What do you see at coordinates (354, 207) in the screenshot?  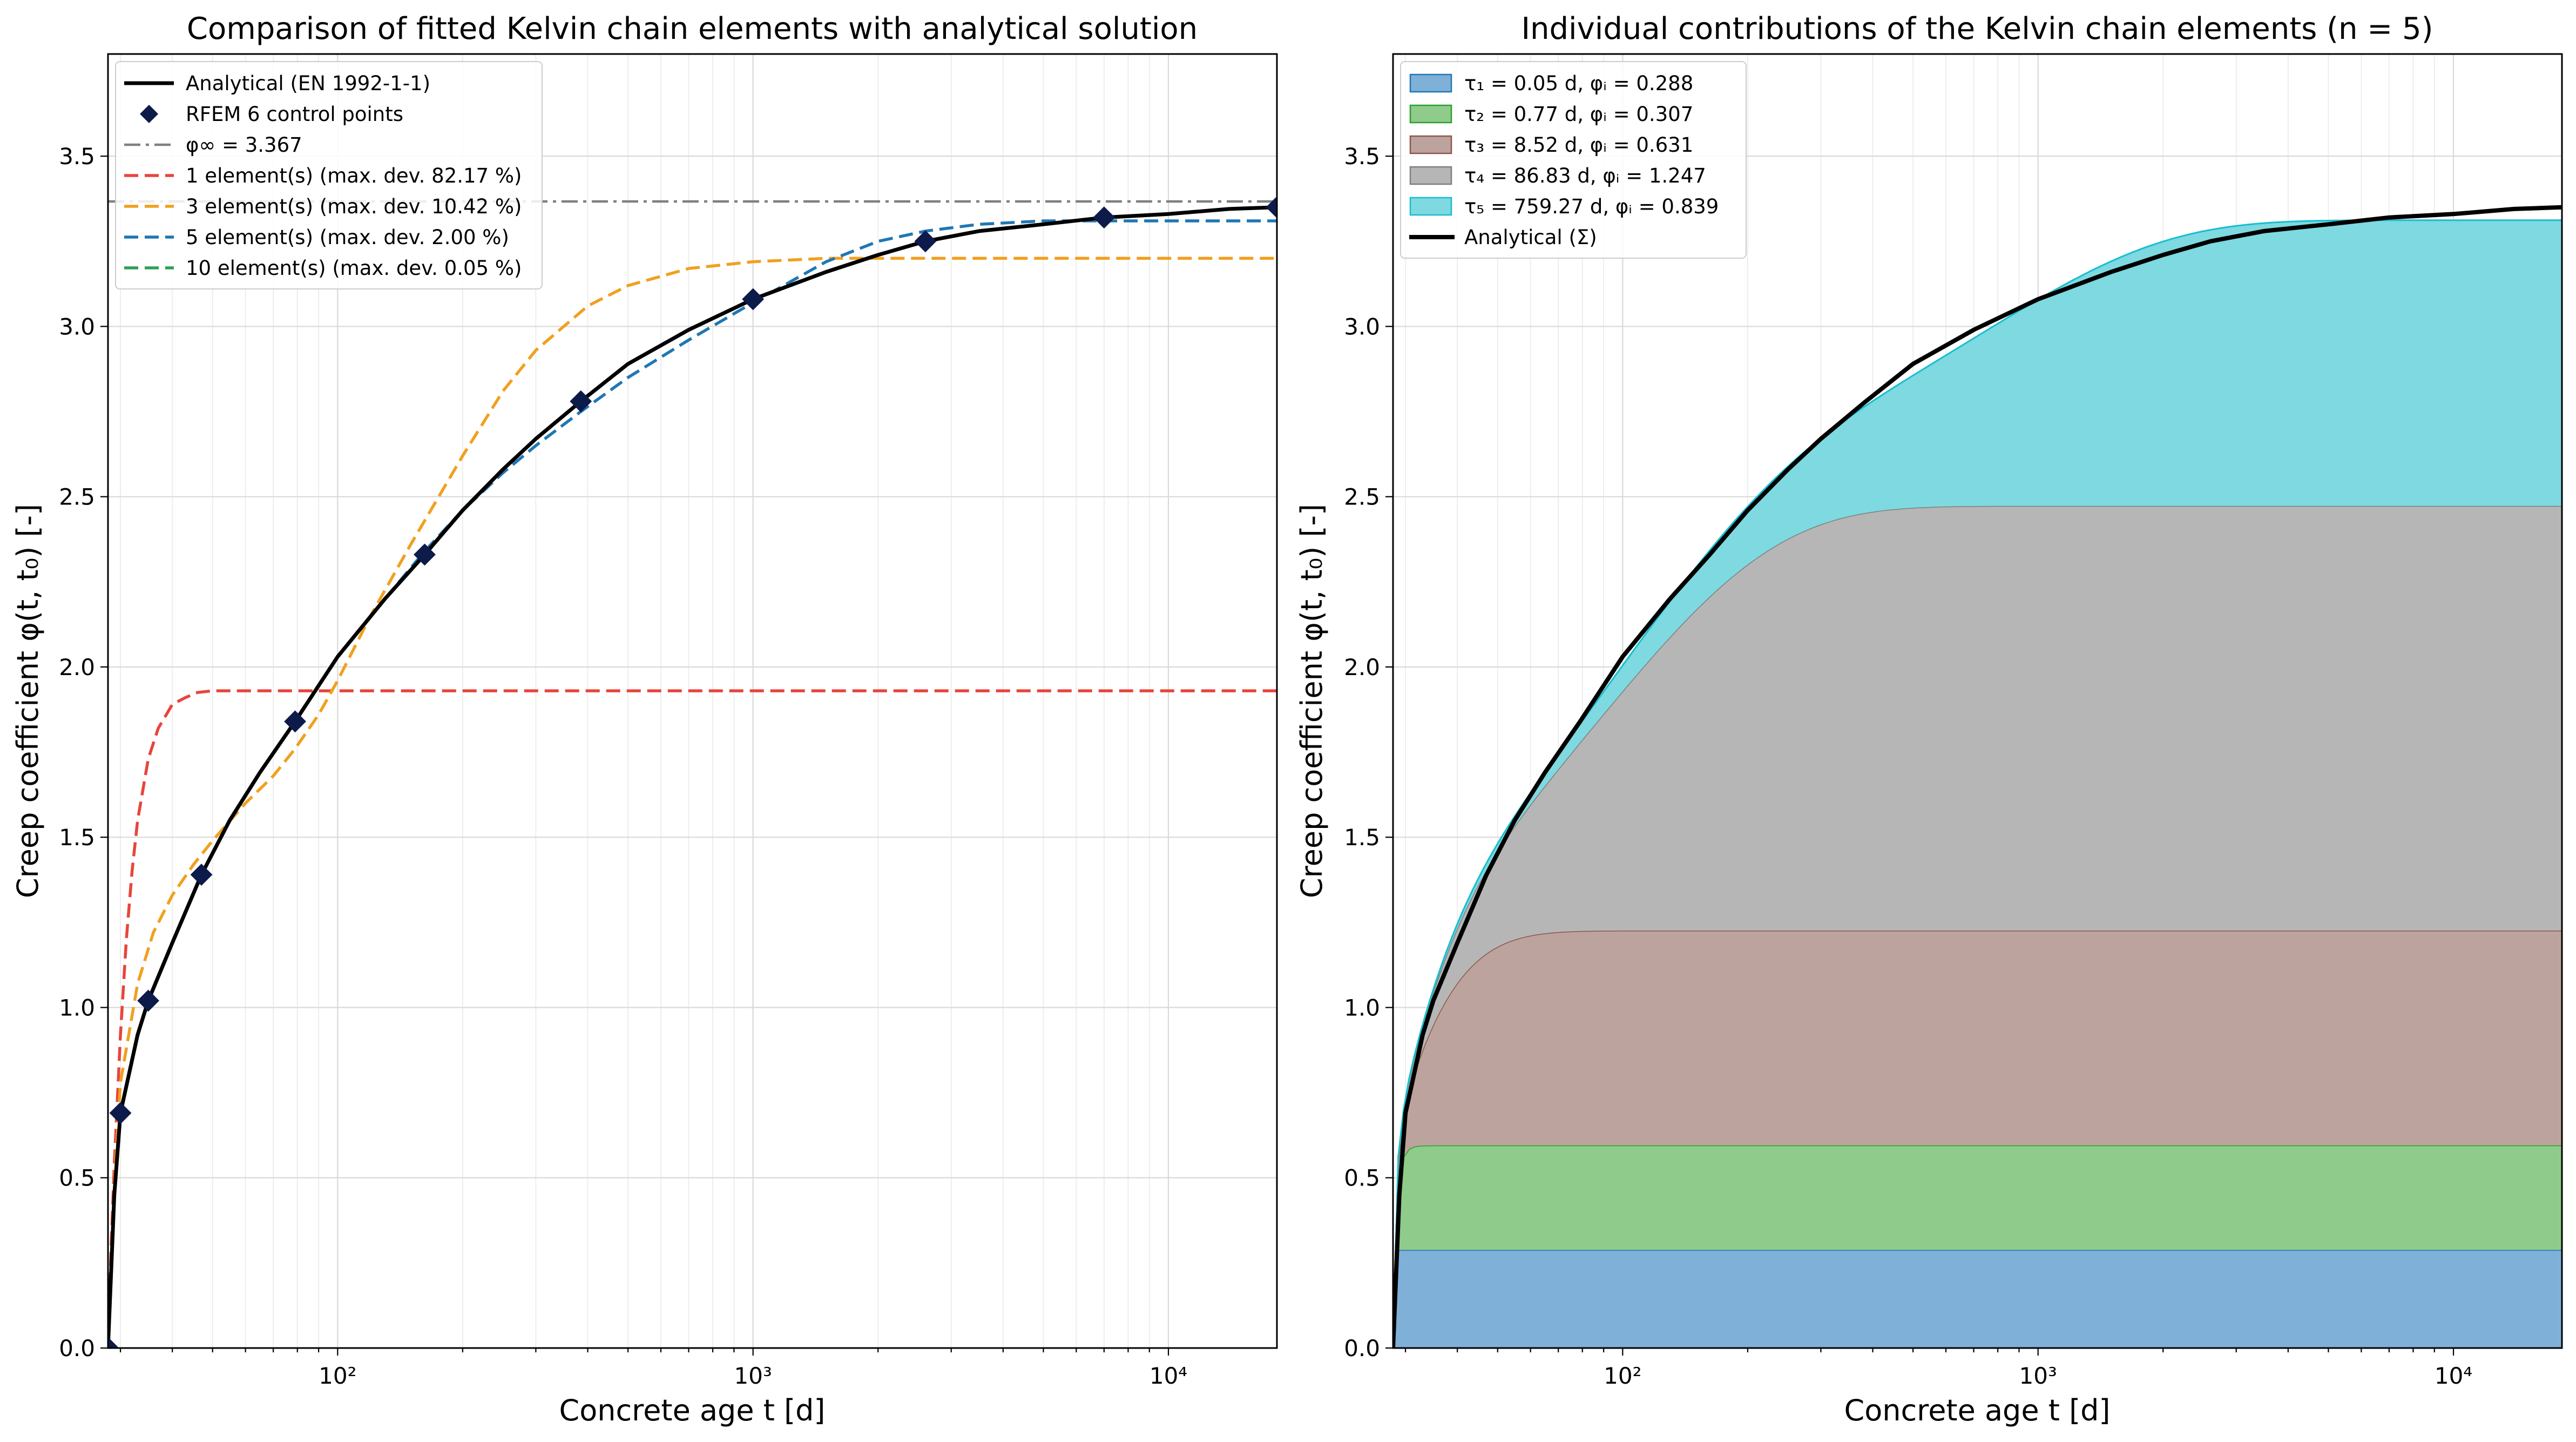 I see `legend-label: 3 element(s) (max. dev. 10.42 %)` at bounding box center [354, 207].